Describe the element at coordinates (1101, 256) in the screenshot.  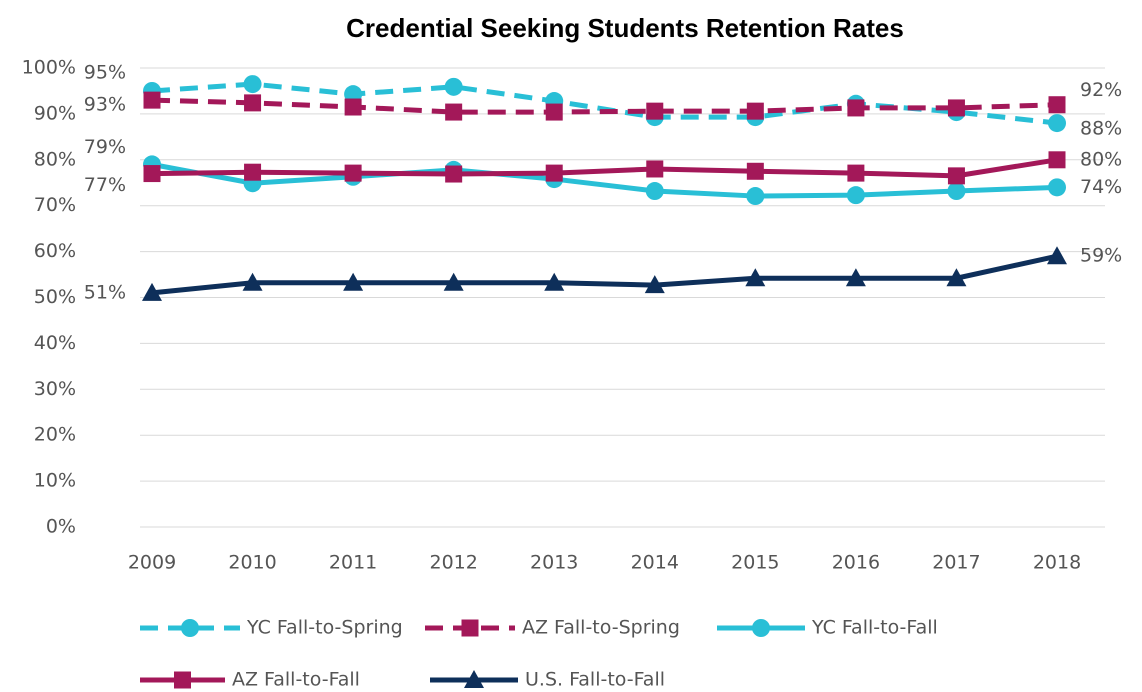
I see `data-label: 59%` at that location.